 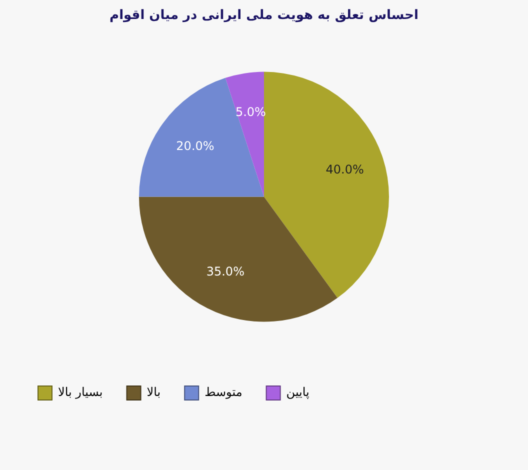 What do you see at coordinates (345, 169) in the screenshot?
I see `data-label: 40.0%` at bounding box center [345, 169].